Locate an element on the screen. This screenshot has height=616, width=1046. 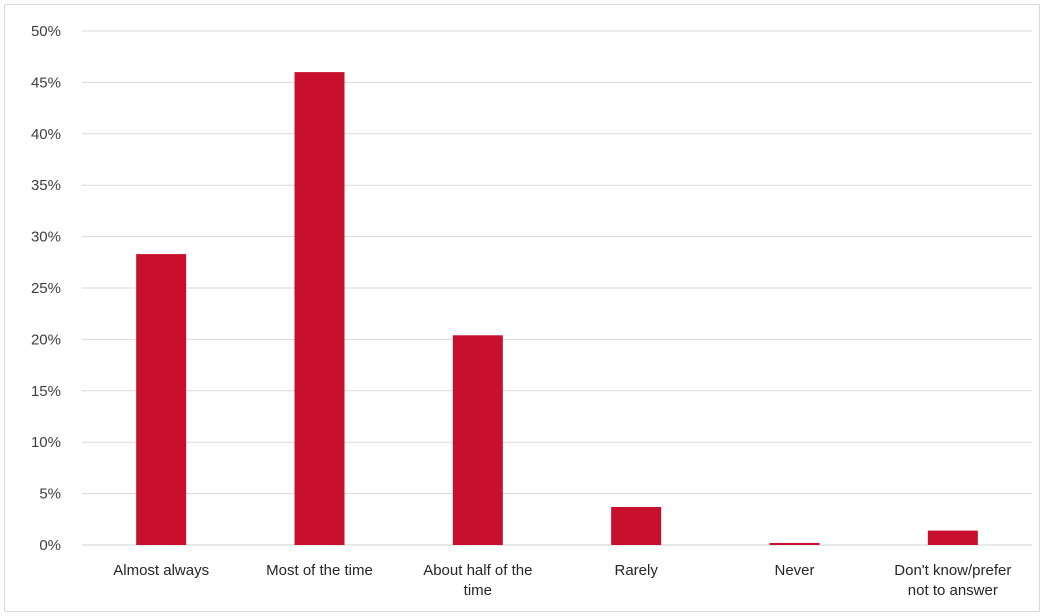
y-tick-label: 5% is located at coordinates (50, 494).